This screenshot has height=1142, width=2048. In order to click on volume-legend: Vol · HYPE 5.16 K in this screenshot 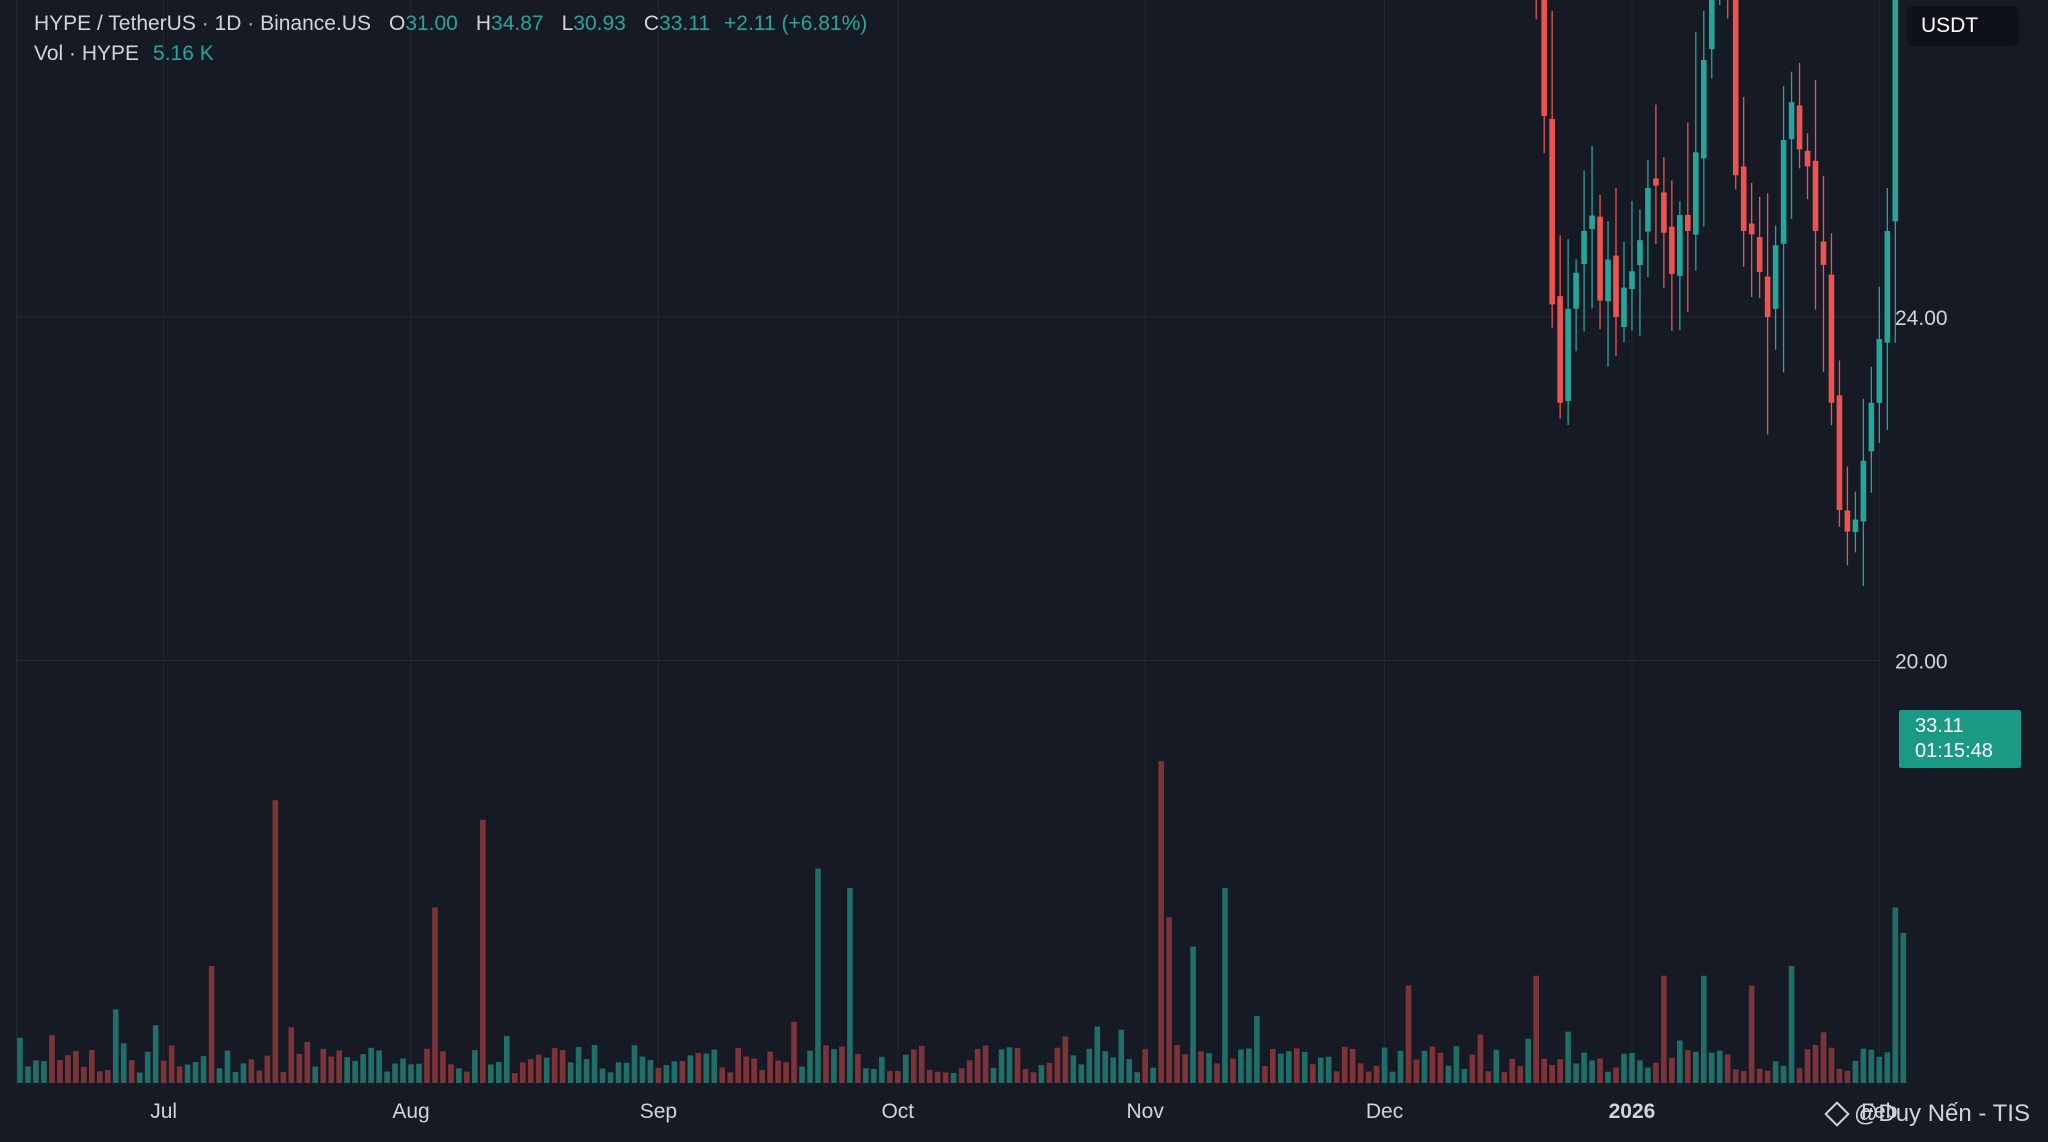, I will do `click(124, 54)`.